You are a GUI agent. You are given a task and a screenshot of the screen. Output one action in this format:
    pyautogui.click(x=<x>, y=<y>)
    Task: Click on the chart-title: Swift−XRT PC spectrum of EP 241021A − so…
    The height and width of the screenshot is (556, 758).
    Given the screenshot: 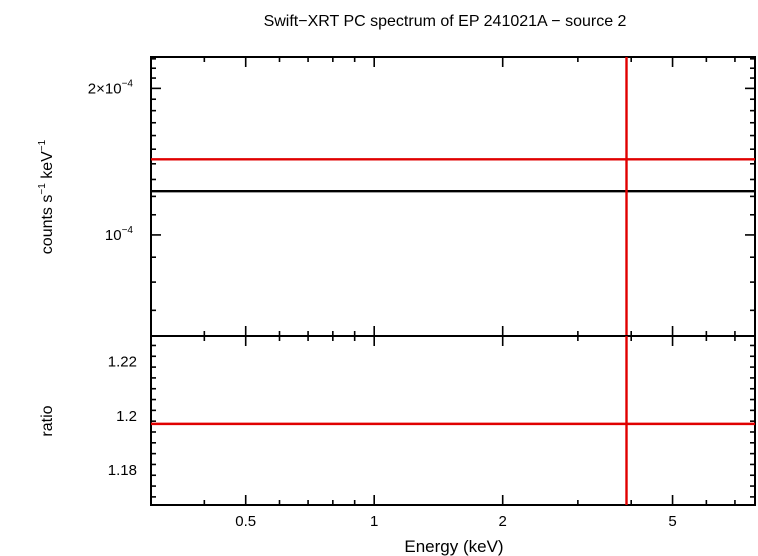 What is the action you would take?
    pyautogui.click(x=445, y=21)
    